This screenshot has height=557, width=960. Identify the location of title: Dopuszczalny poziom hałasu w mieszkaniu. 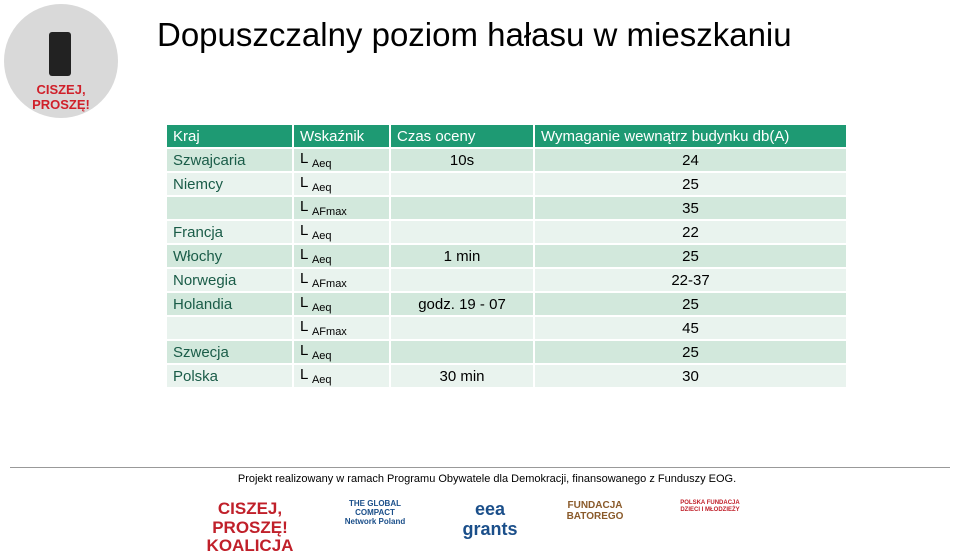
(474, 34).